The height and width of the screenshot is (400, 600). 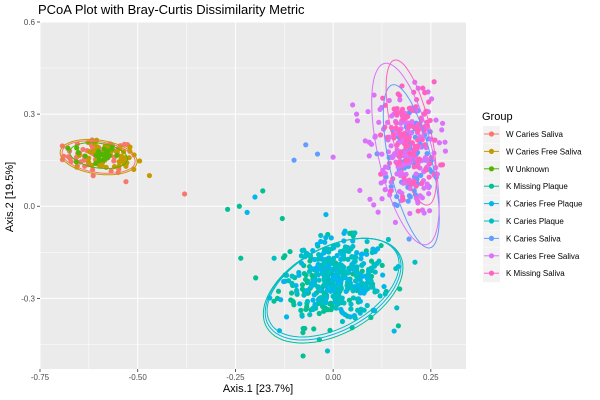 What do you see at coordinates (522, 239) in the screenshot?
I see `legend-item: K Caries Saliva` at bounding box center [522, 239].